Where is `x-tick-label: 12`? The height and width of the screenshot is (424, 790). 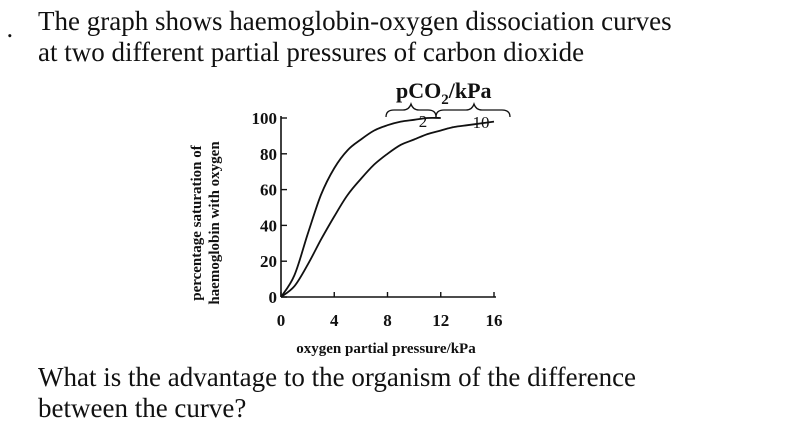 x-tick-label: 12 is located at coordinates (440, 320).